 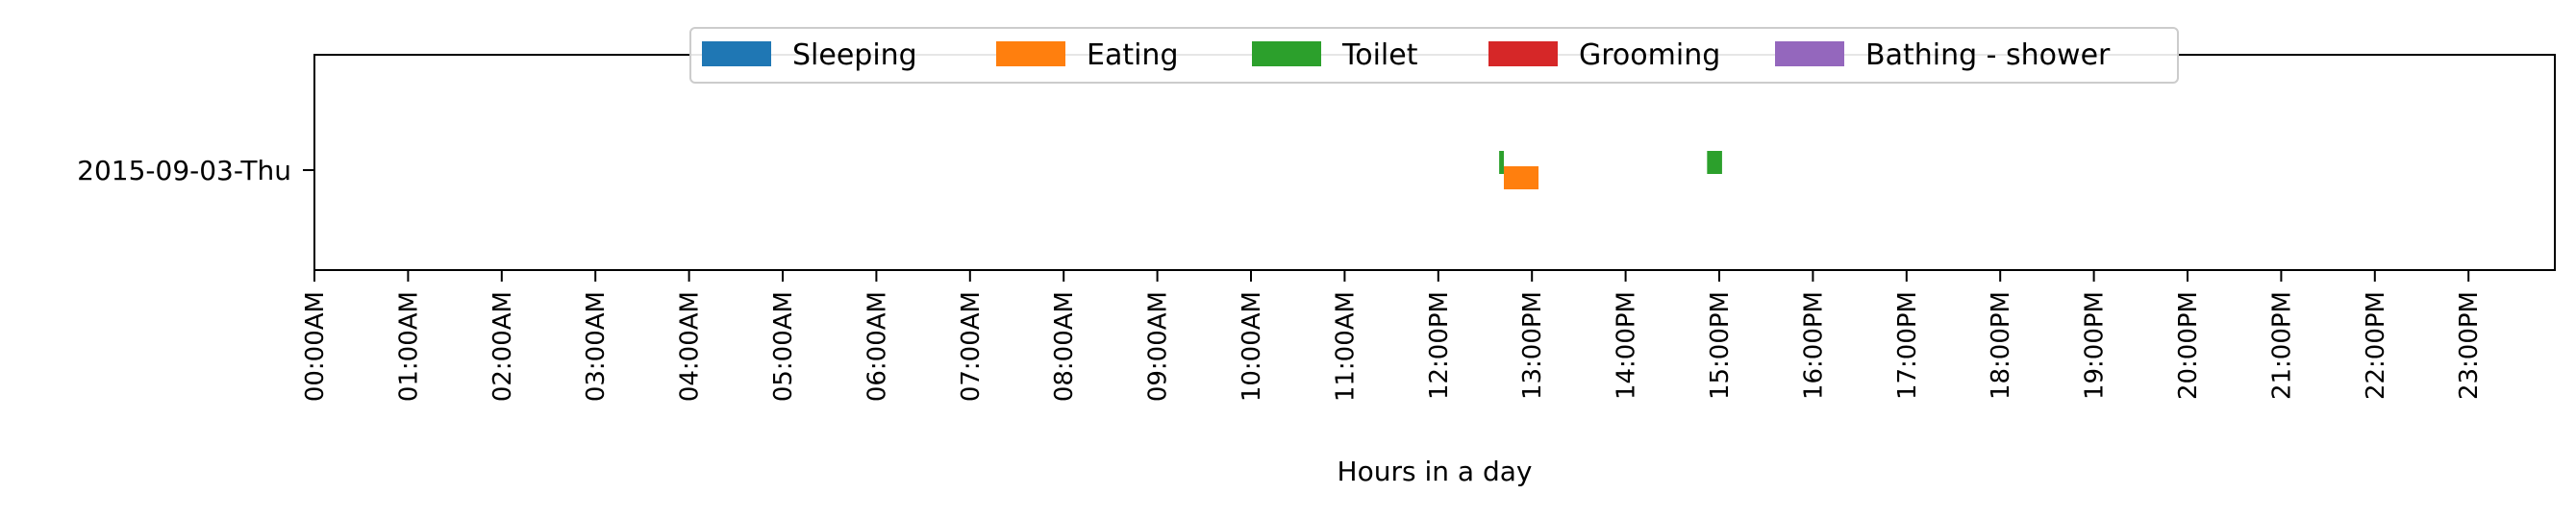 I want to click on y-axis: 2015-09-03-Thu, so click(x=195, y=170).